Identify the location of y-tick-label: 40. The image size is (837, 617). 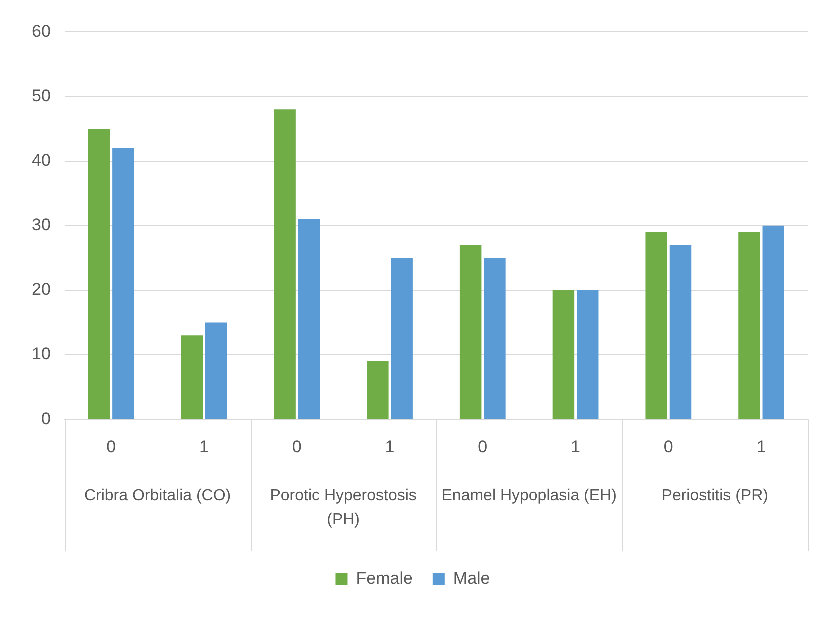
(41, 160).